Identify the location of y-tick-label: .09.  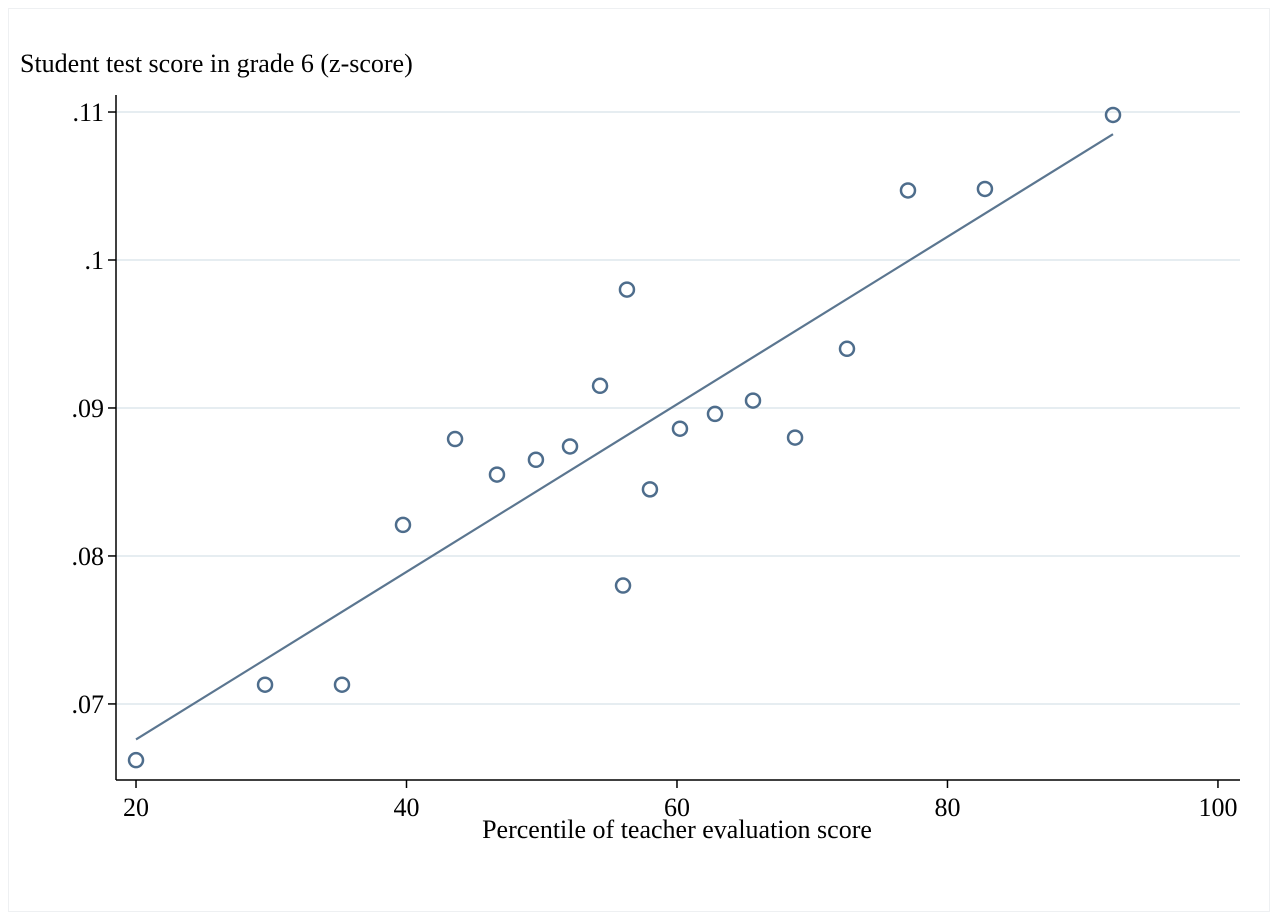
(88, 408).